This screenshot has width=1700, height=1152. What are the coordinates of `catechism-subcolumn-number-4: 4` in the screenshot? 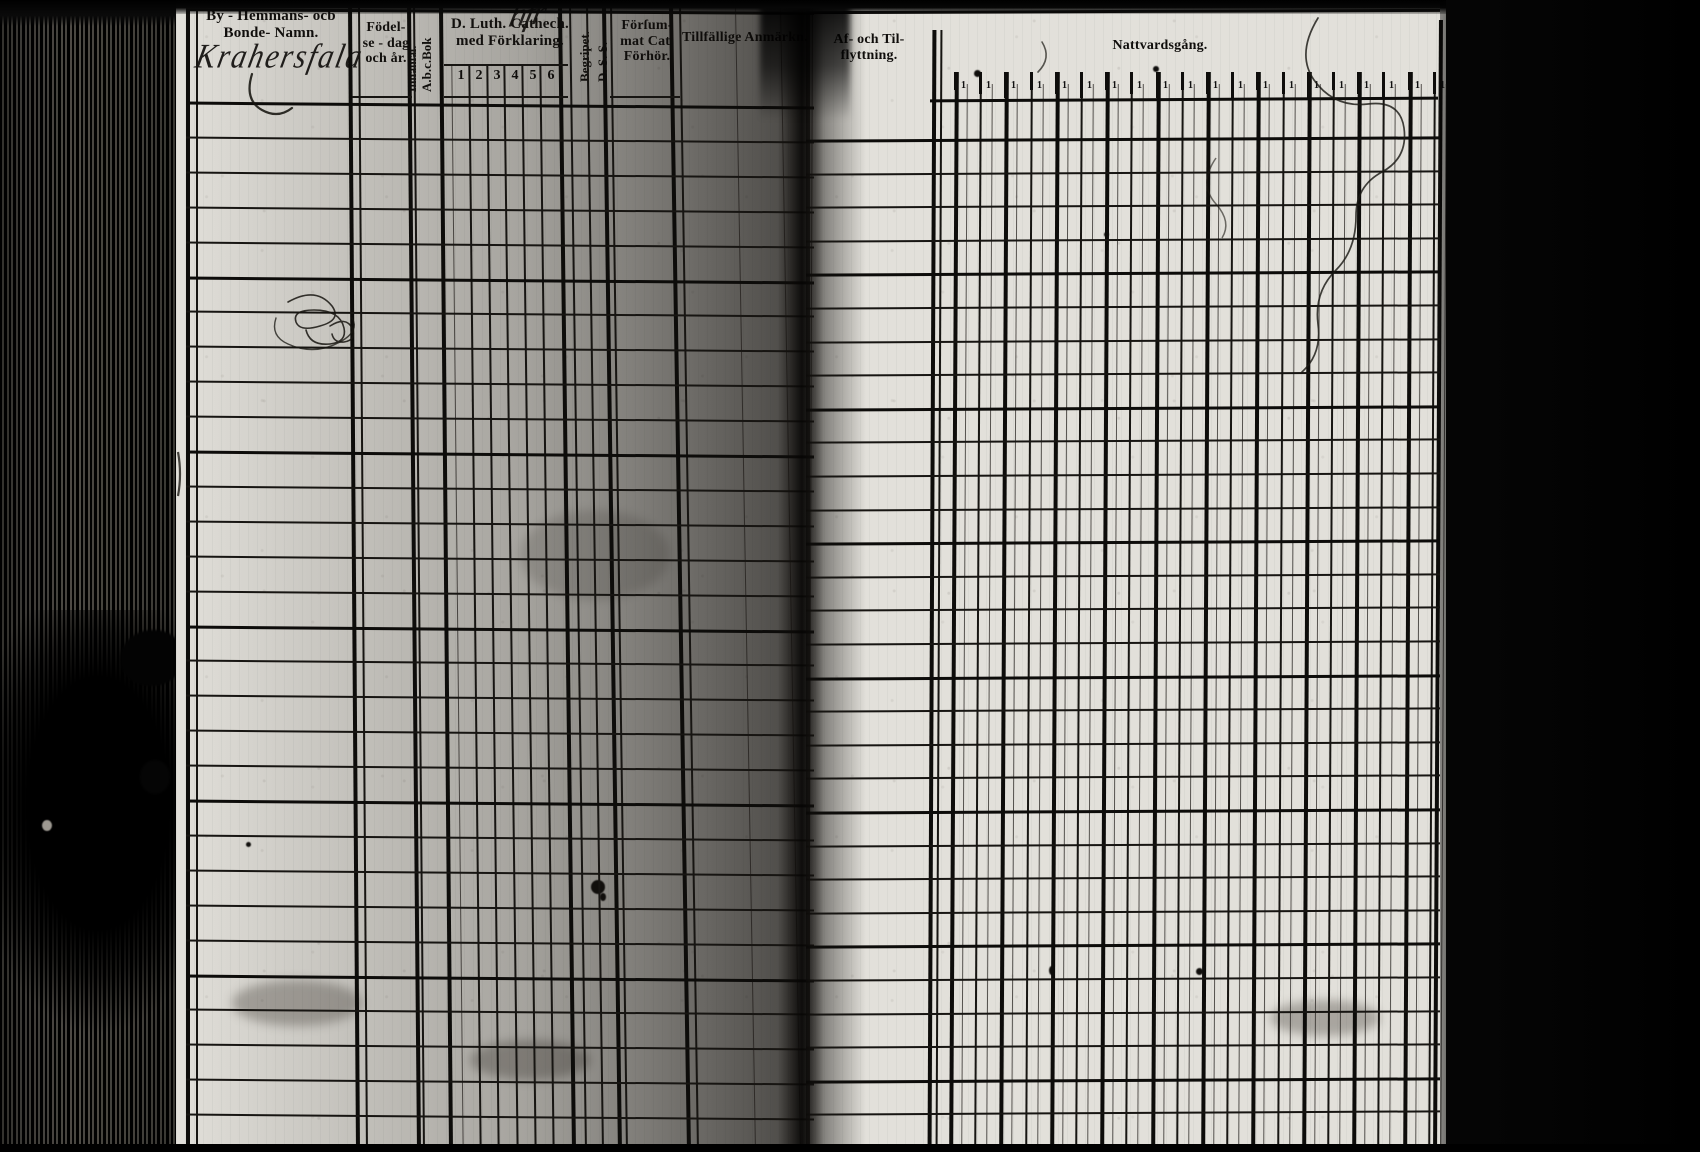 It's located at (515, 75).